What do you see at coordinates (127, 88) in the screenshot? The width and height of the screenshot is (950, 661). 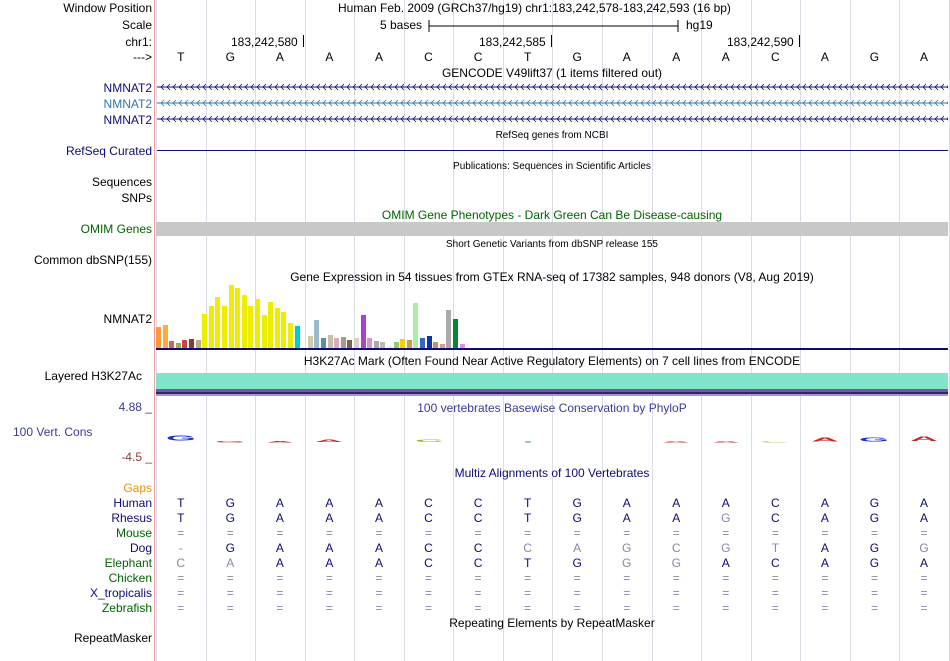 I see `gencode-item-label-1: NMNAT2` at bounding box center [127, 88].